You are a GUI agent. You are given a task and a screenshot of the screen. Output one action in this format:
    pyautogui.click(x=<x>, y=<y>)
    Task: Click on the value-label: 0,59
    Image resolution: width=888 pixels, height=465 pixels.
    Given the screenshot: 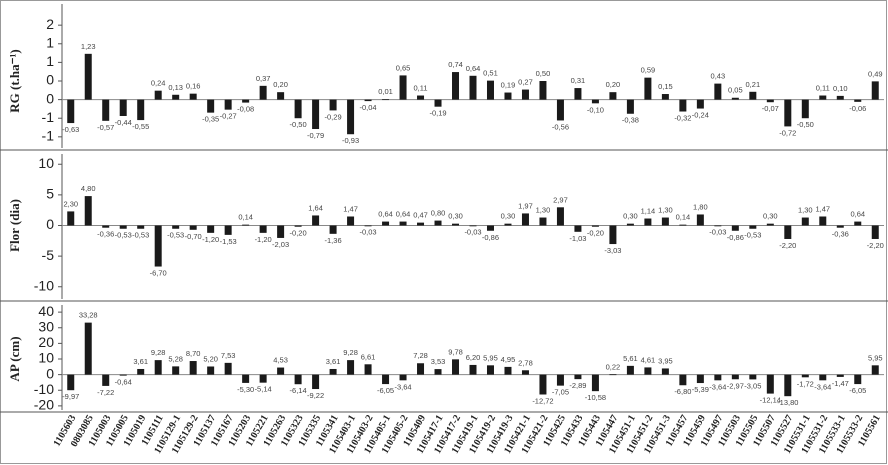 What is the action you would take?
    pyautogui.click(x=648, y=70)
    